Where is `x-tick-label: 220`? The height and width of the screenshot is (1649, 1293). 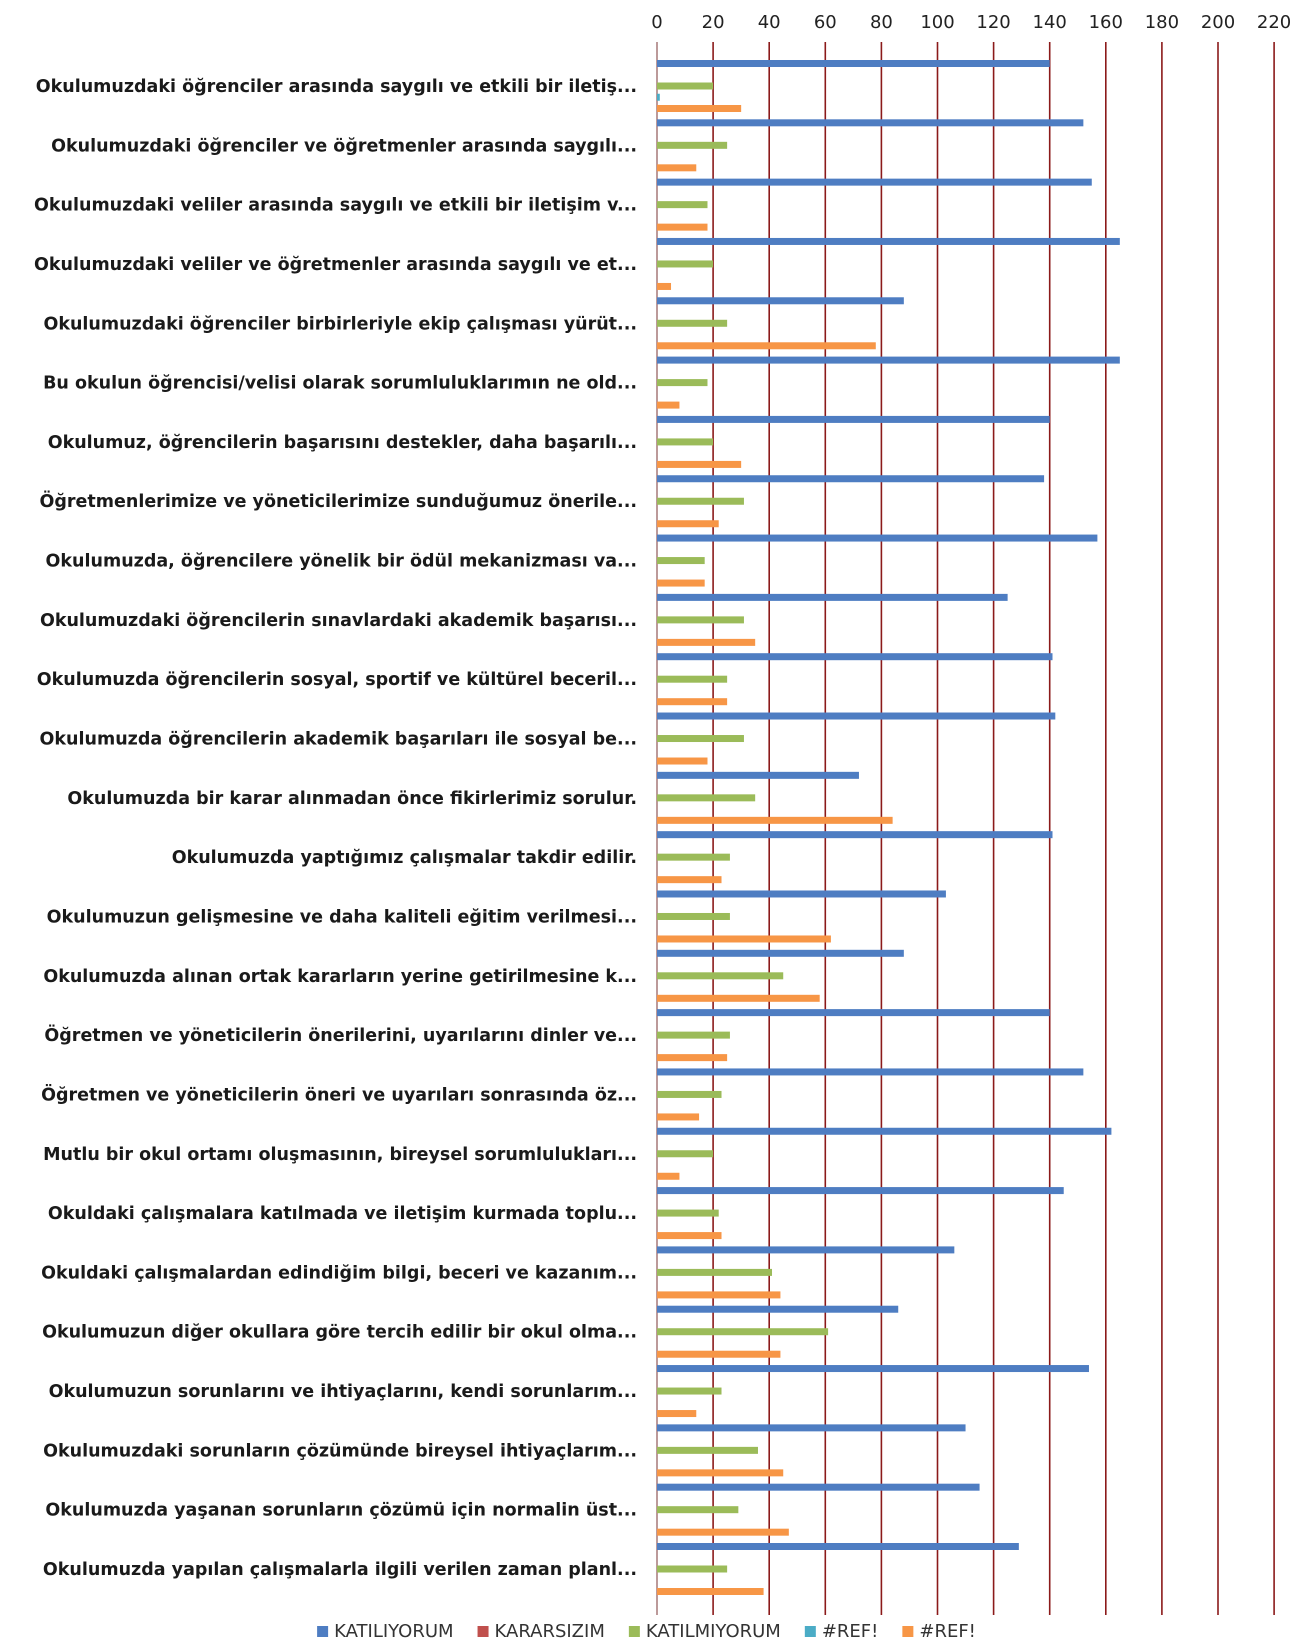 x-tick-label: 220 is located at coordinates (1274, 22).